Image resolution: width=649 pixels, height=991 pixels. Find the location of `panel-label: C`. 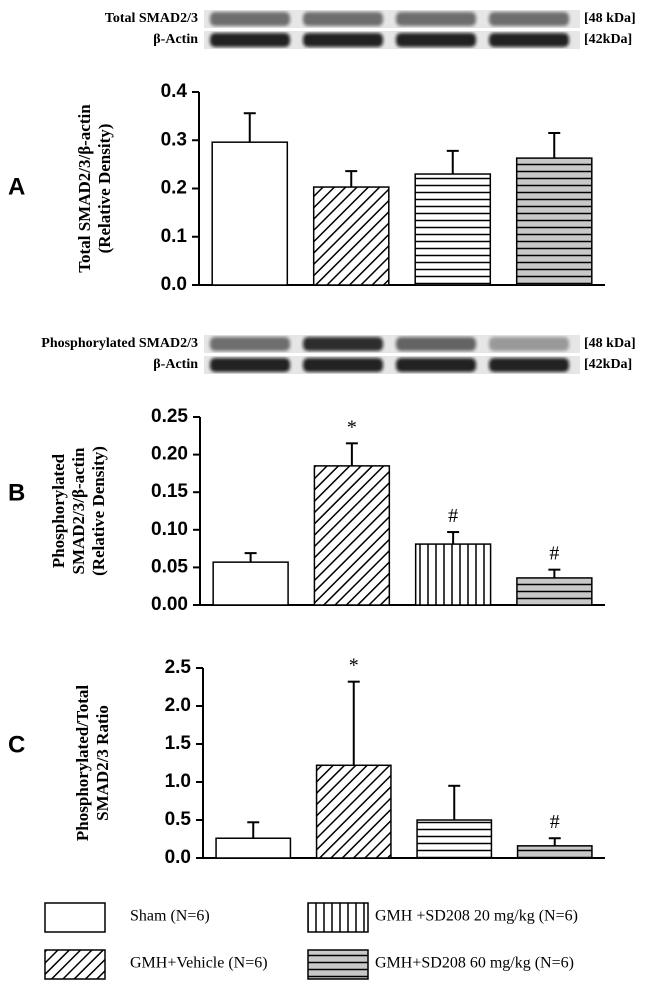

panel-label: C is located at coordinates (16, 744).